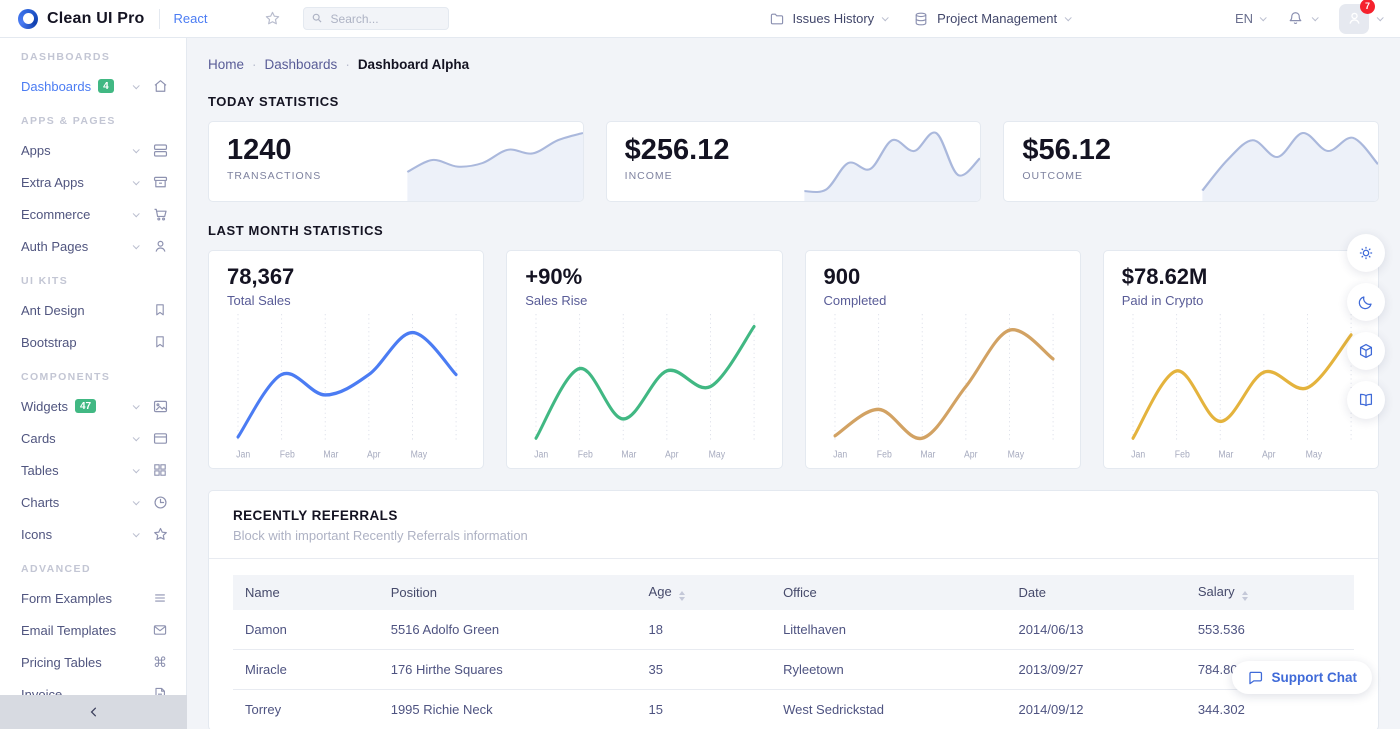  I want to click on support-chat-button: Support Chat, so click(1301, 677).